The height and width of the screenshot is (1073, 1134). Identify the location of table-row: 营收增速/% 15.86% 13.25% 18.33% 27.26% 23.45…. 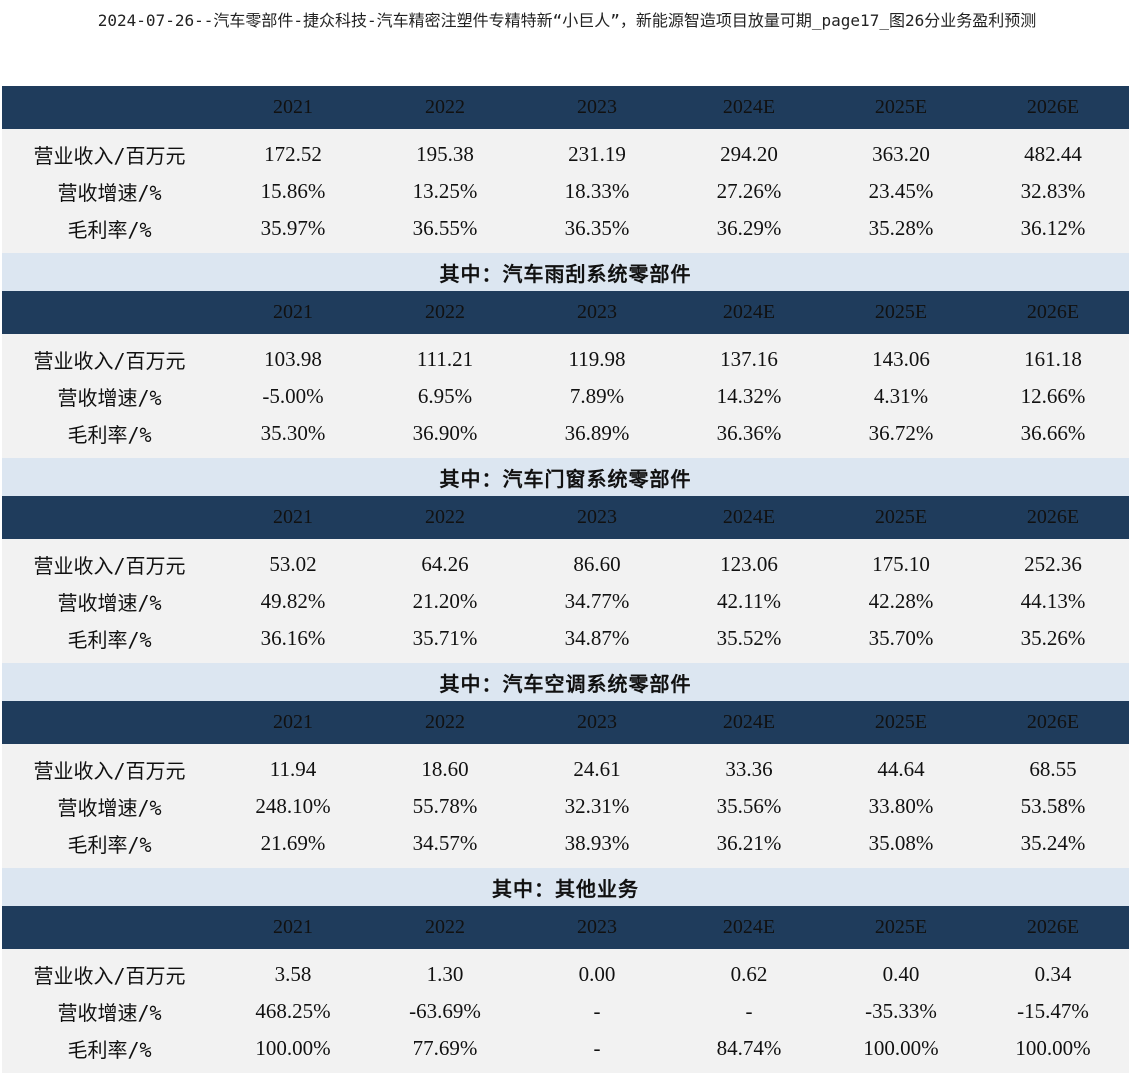
(565, 191).